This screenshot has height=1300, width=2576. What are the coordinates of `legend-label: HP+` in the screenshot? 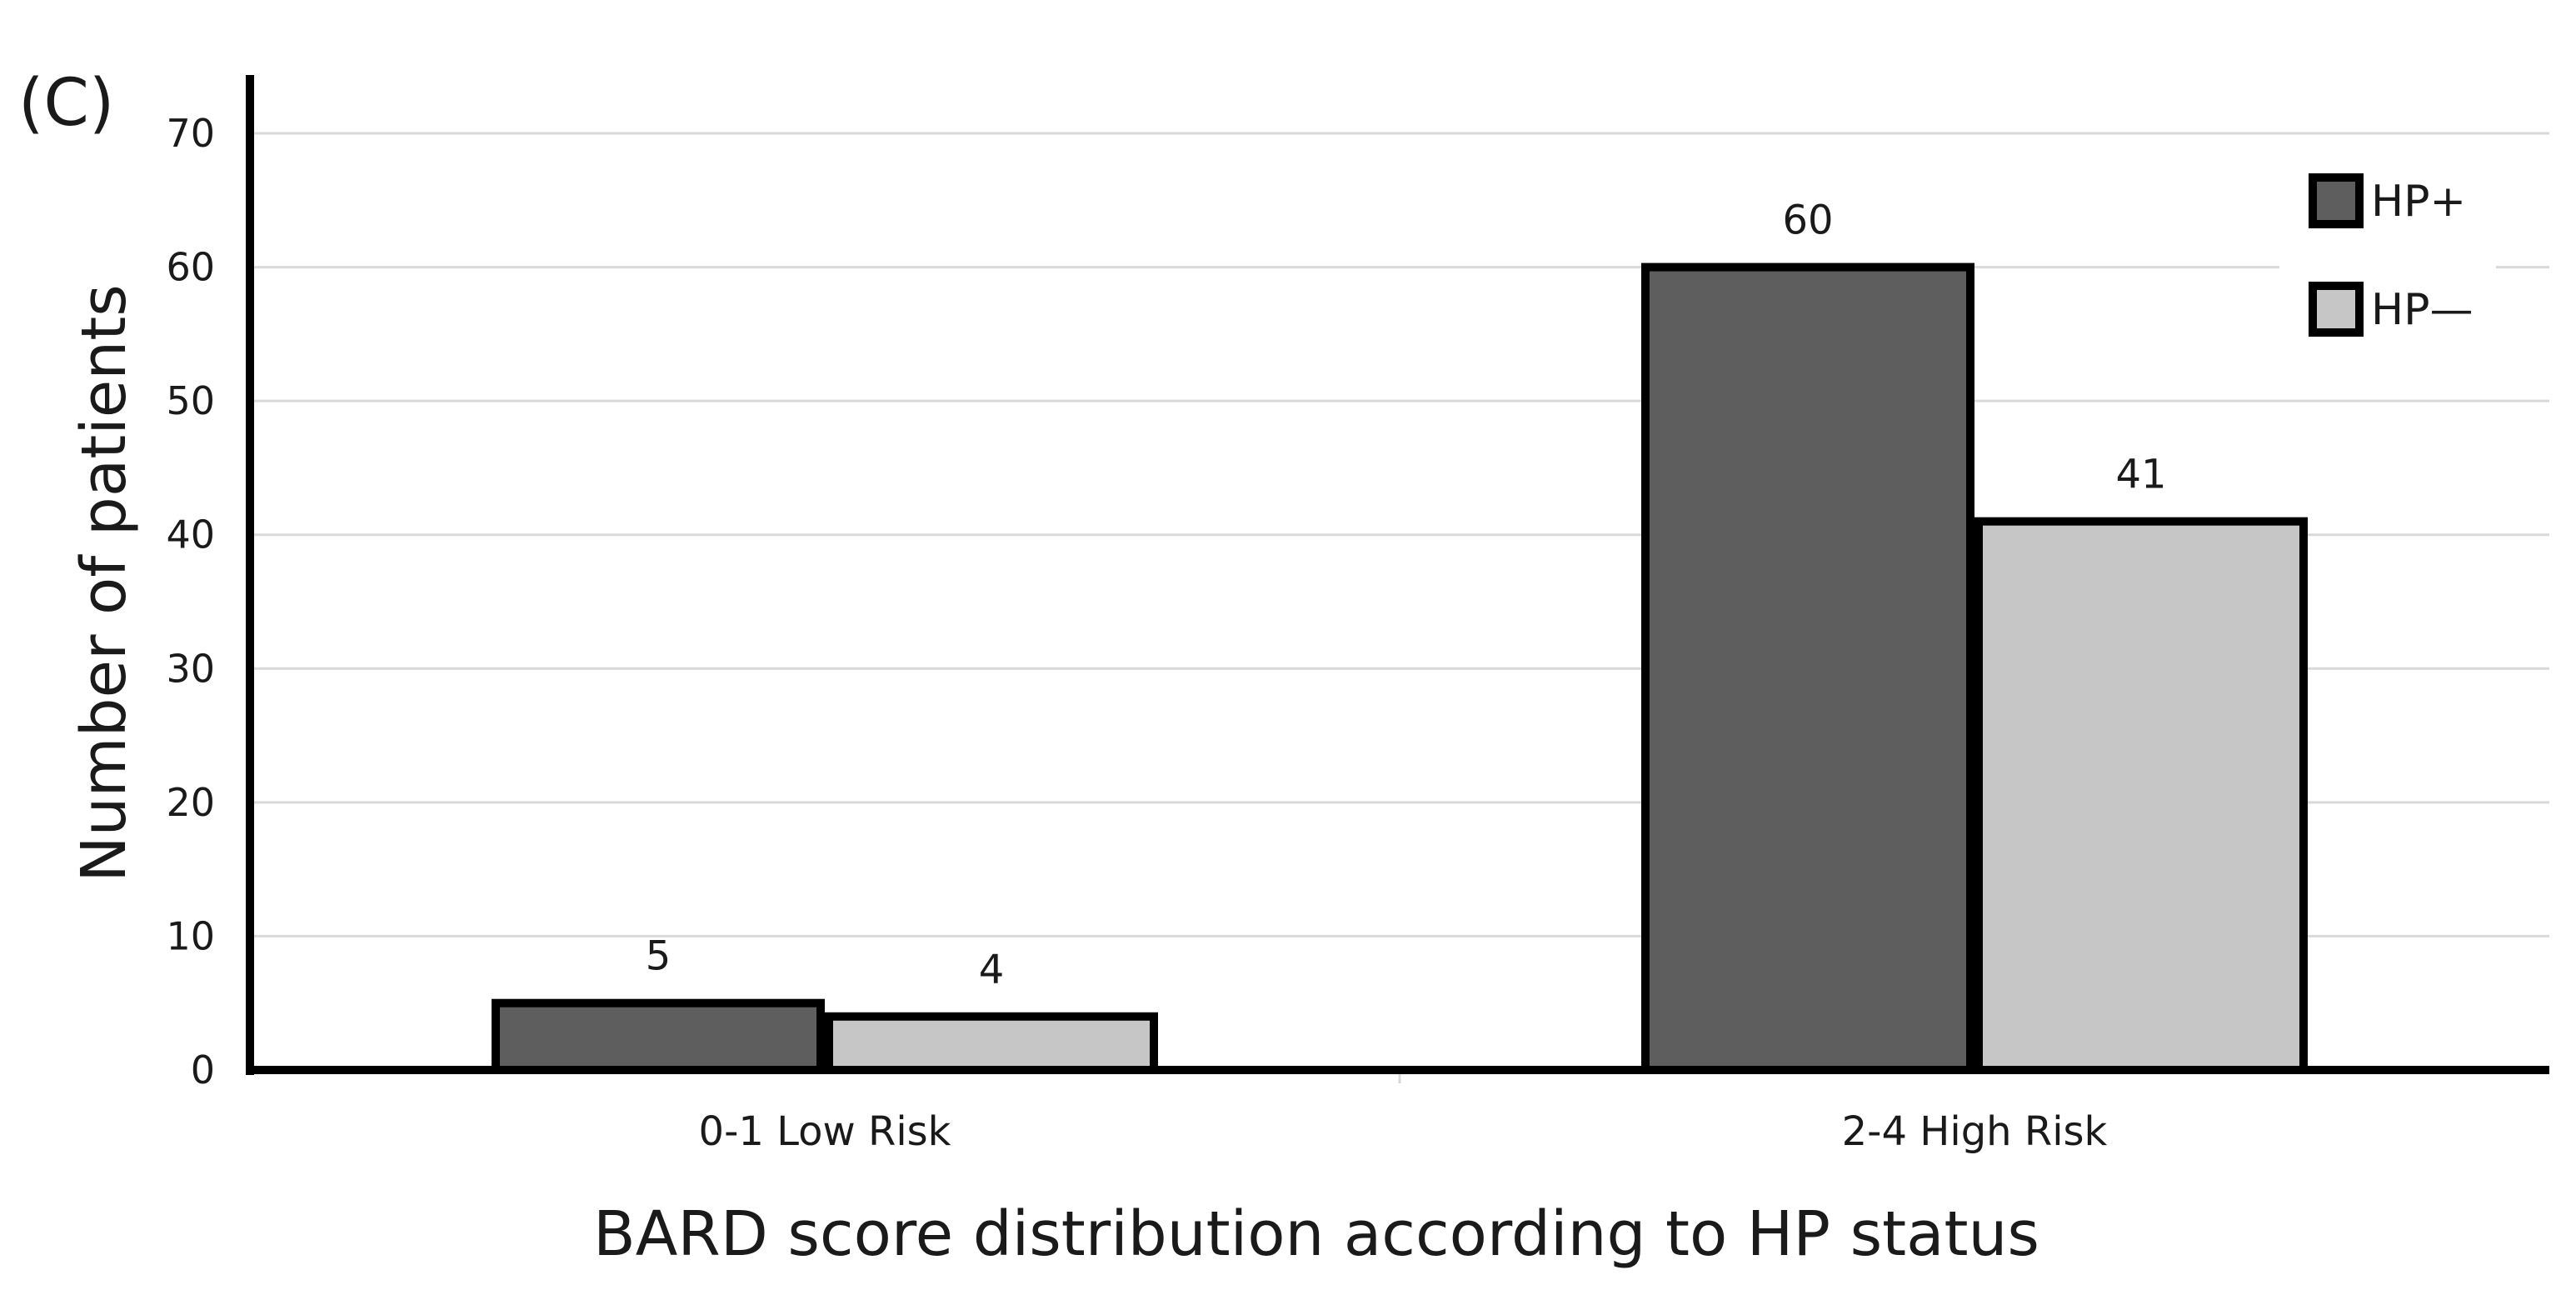 It's located at (2418, 202).